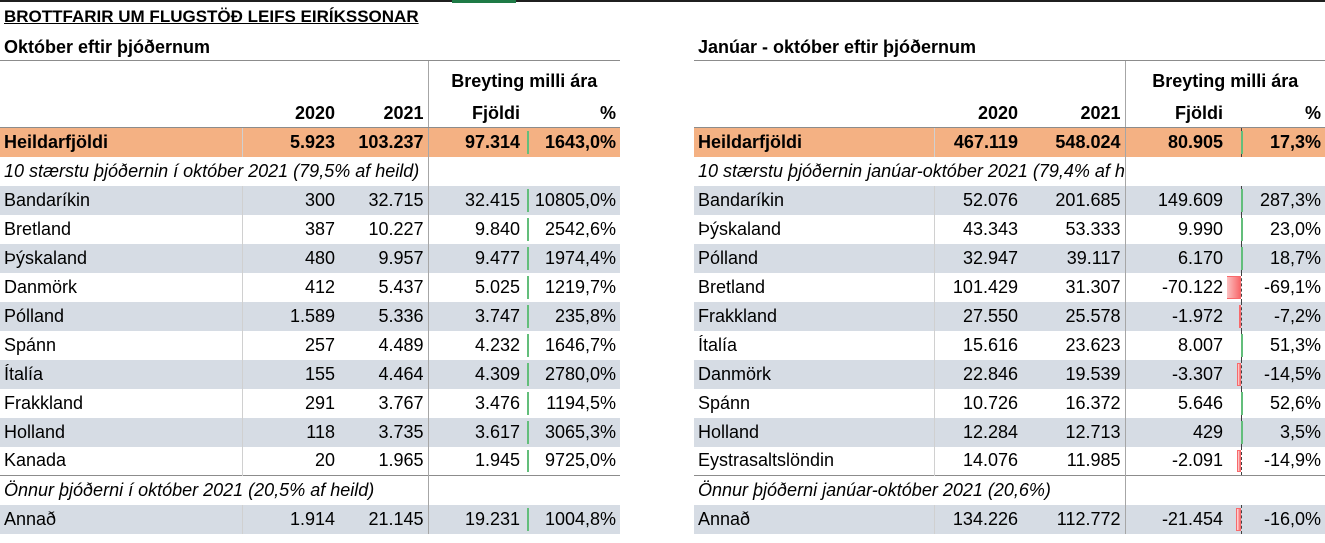 The width and height of the screenshot is (1325, 543). Describe the element at coordinates (1009, 229) in the screenshot. I see `table-row: Þýskaland 43.343 53.333 9.990 23,0%` at that location.